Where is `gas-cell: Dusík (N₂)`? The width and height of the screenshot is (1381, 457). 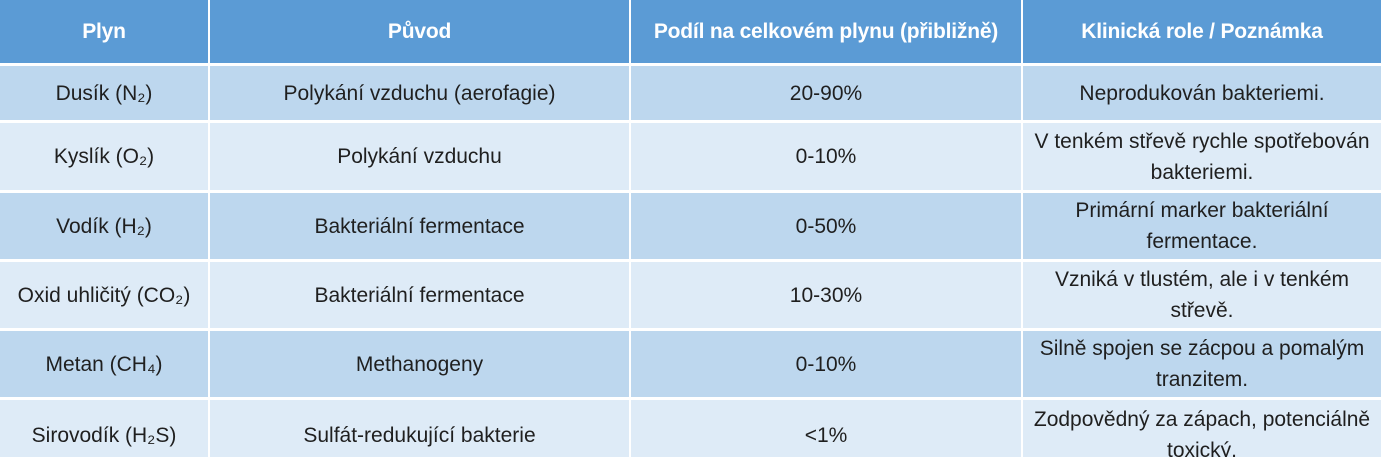
gas-cell: Dusík (N₂) is located at coordinates (105, 94).